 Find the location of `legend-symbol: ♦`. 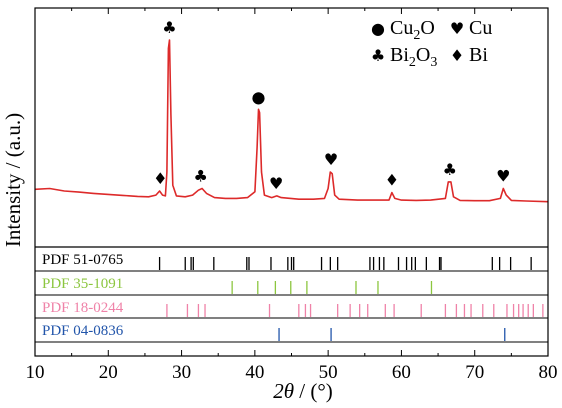

legend-symbol: ♦ is located at coordinates (457, 55).